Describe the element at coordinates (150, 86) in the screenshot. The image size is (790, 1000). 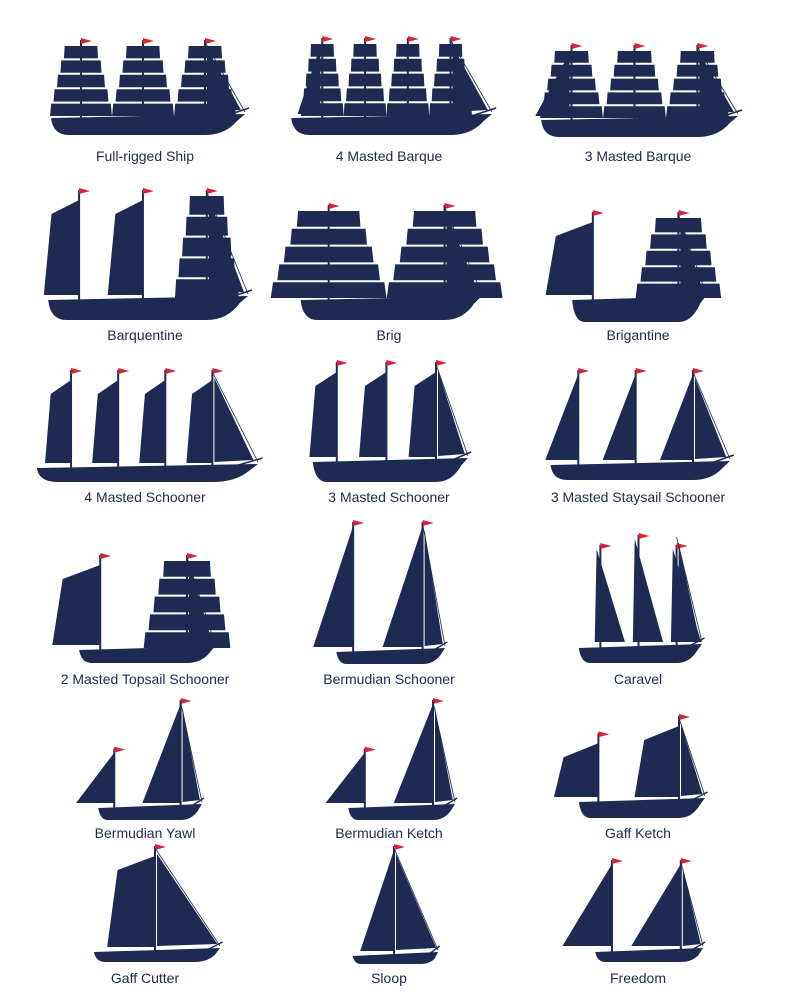
I see `full-rigged-ship-silhouette` at that location.